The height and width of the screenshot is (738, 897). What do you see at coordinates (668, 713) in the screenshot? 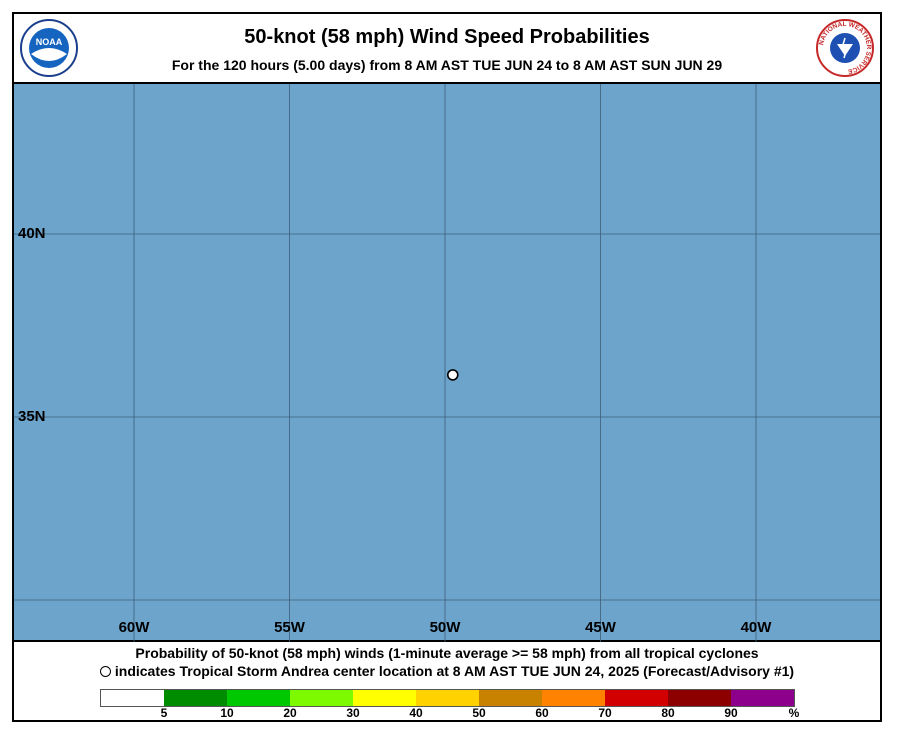
I see `legend-tick-label: 80` at bounding box center [668, 713].